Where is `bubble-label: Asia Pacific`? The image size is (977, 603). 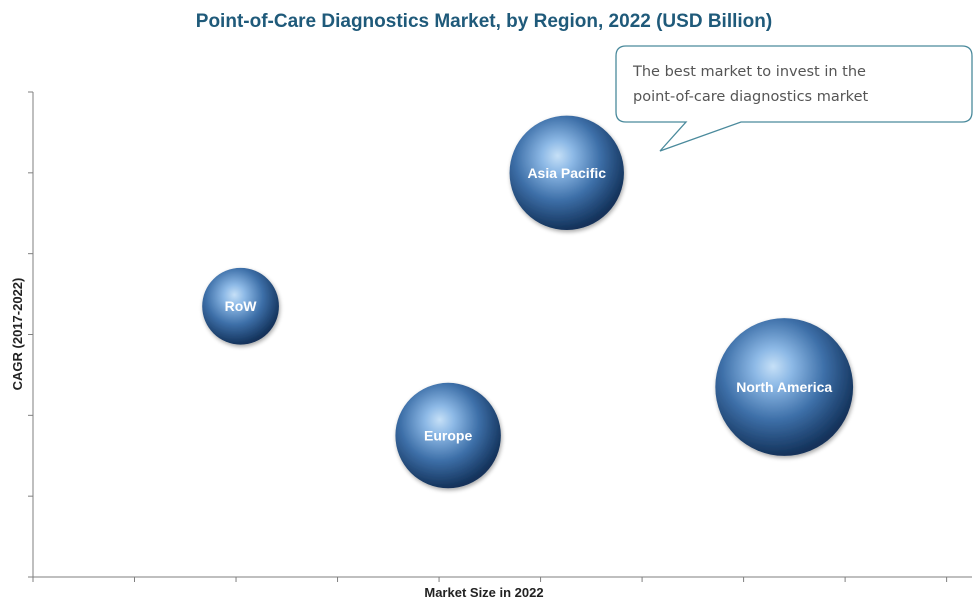
bubble-label: Asia Pacific is located at coordinates (566, 173).